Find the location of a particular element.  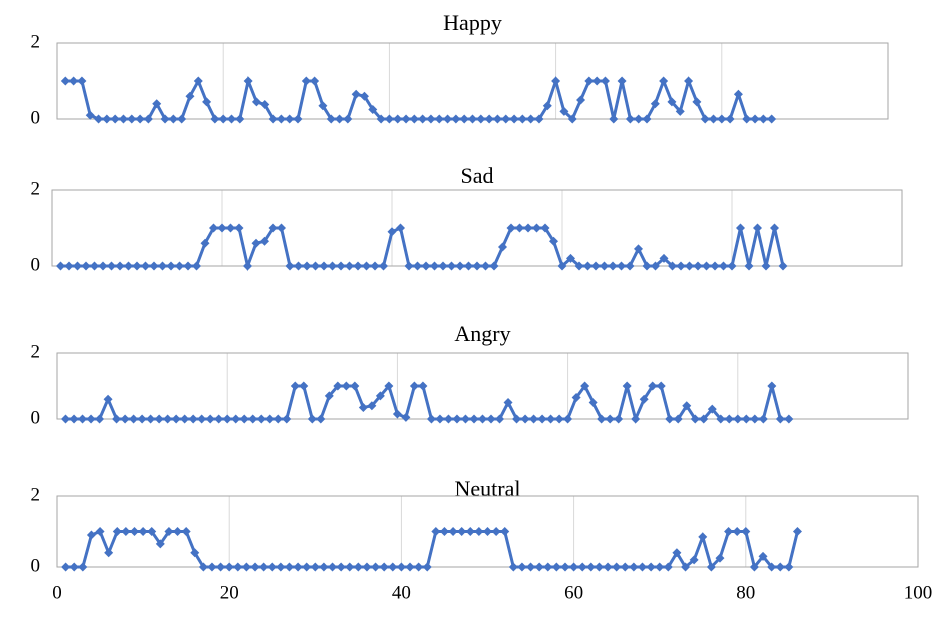

y-tick-label: 2 is located at coordinates (36, 41).